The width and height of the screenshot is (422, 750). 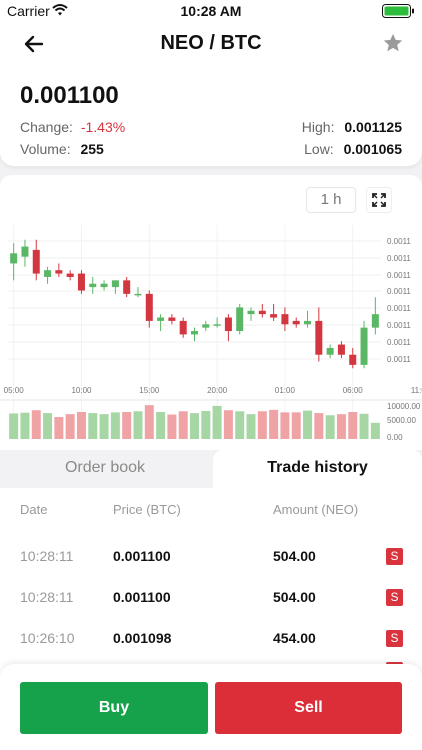 I want to click on battery-icon, so click(x=398, y=11).